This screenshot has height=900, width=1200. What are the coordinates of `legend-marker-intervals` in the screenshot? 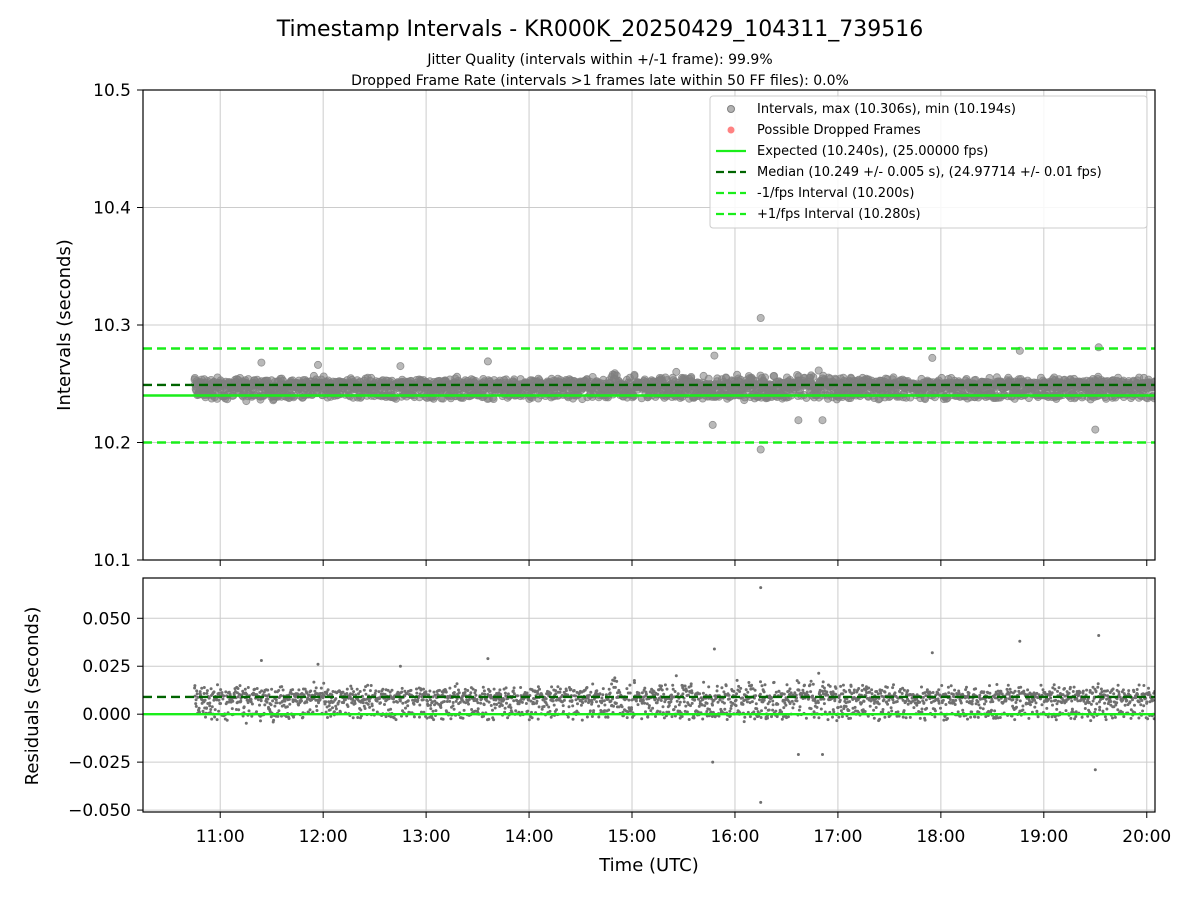 It's located at (731, 109).